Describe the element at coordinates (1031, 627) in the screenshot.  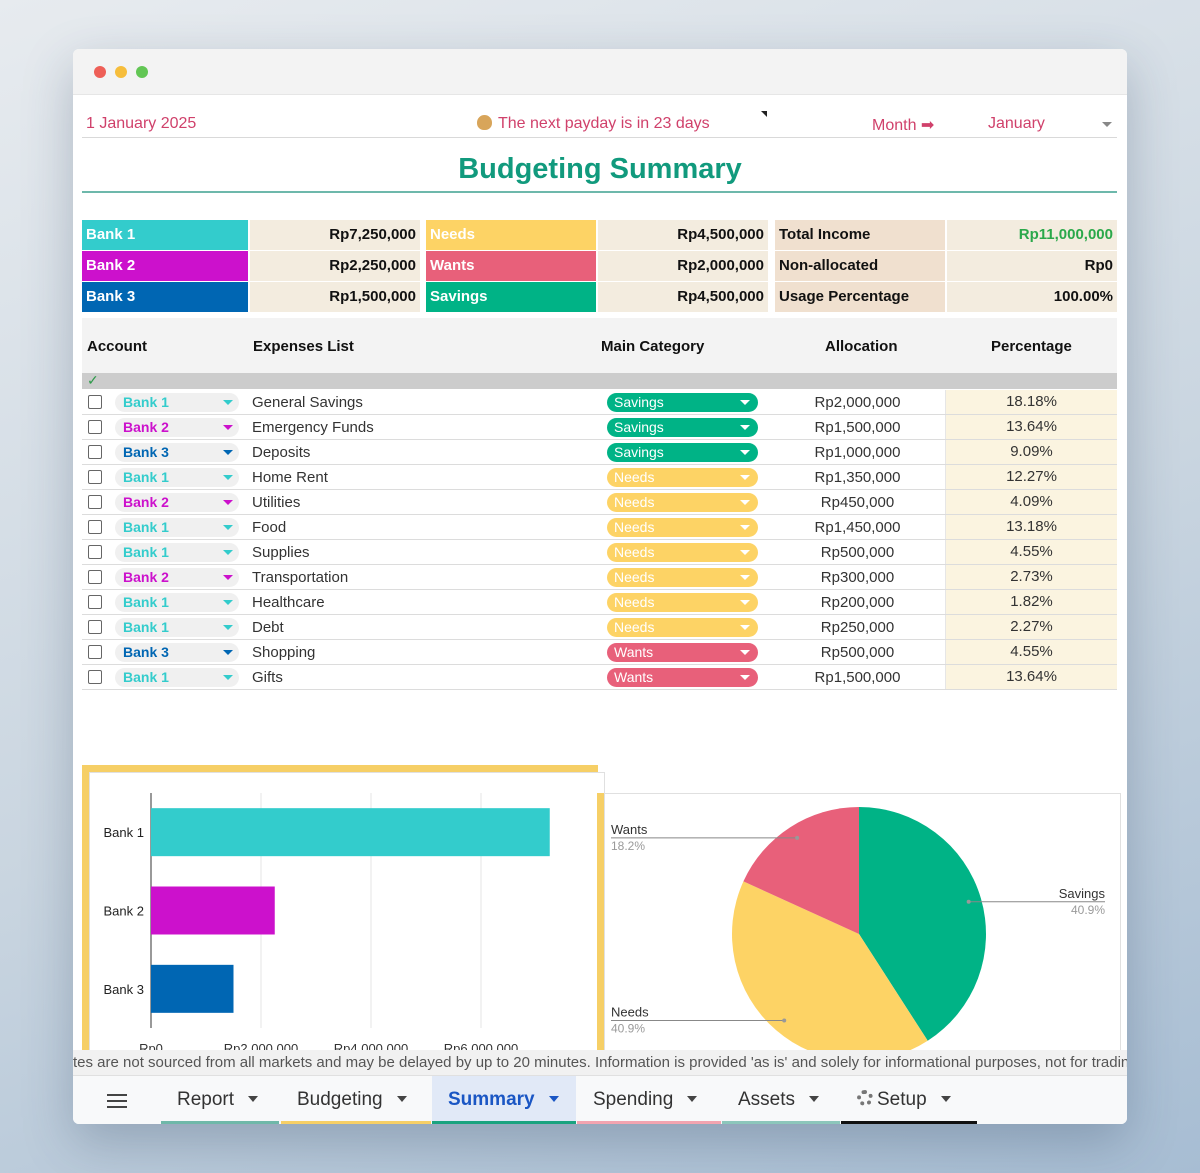
I see `percentage-value: 2.27%` at that location.